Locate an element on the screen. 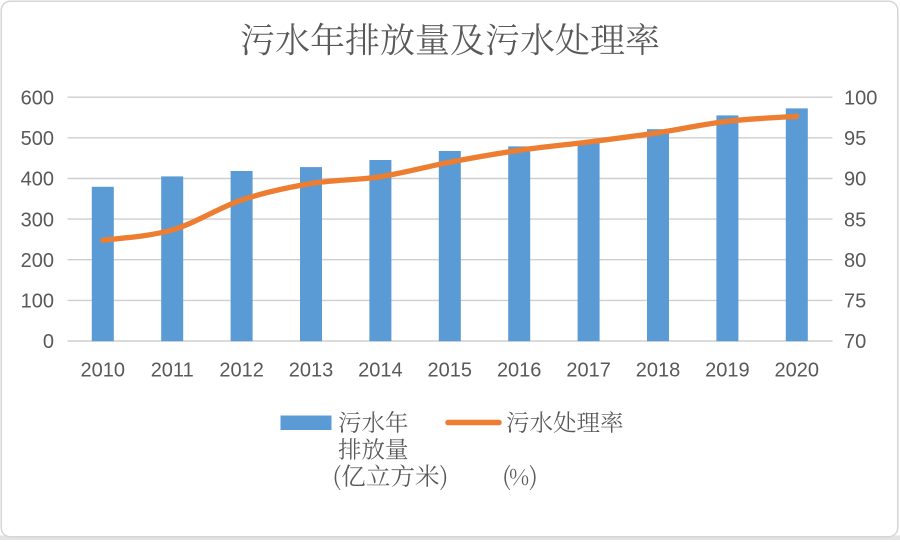 This screenshot has width=900, height=545. svg-text: 95 is located at coordinates (855, 139).